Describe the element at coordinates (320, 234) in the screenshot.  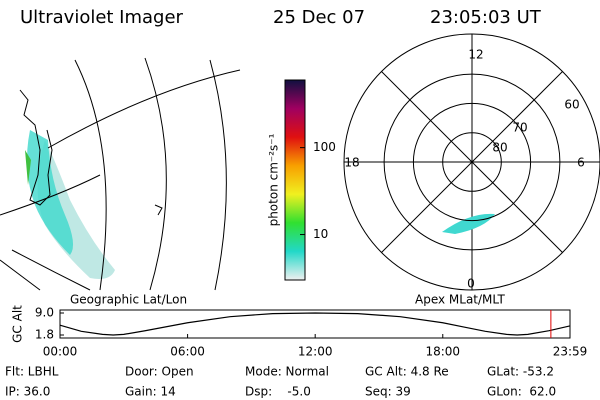
I see `colorbar-tick-label: 10` at that location.